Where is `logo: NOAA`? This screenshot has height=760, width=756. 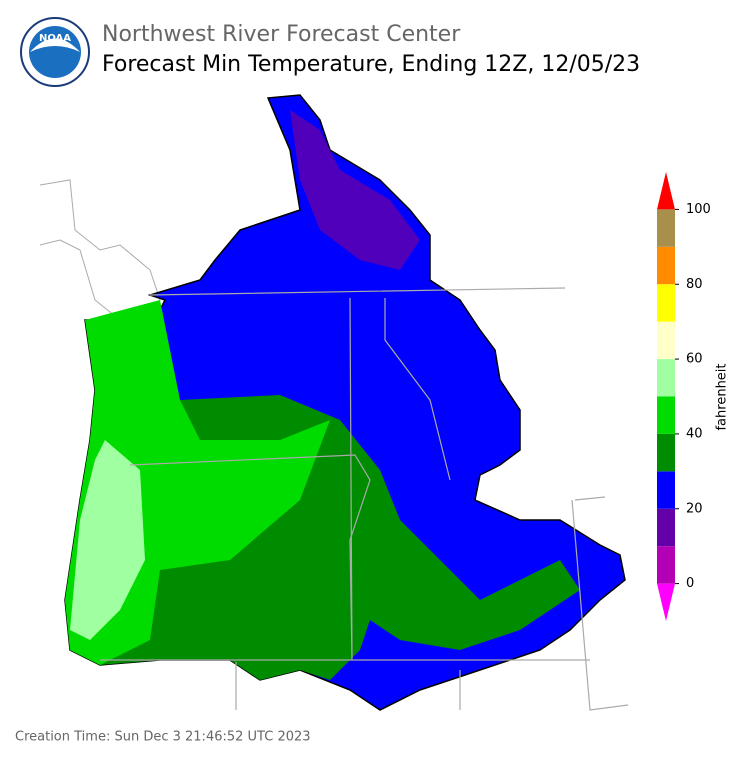
logo: NOAA is located at coordinates (55, 52).